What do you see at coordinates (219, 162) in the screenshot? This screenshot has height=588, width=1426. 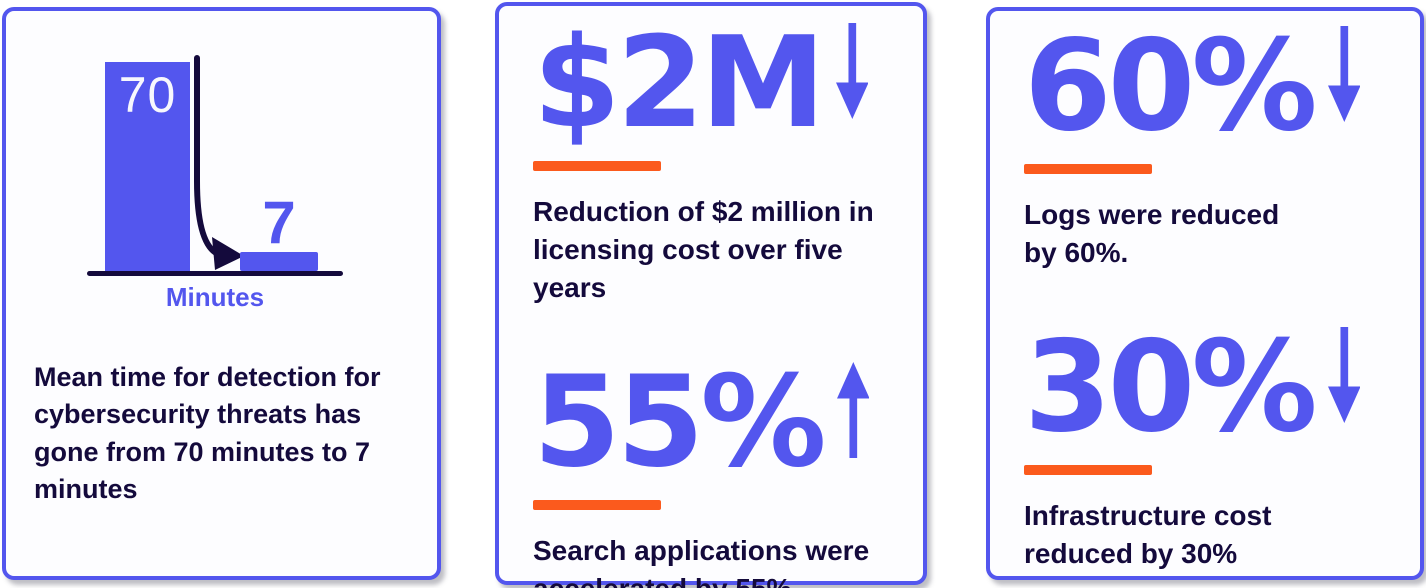 I see `decrease-curve-arrow-icon` at bounding box center [219, 162].